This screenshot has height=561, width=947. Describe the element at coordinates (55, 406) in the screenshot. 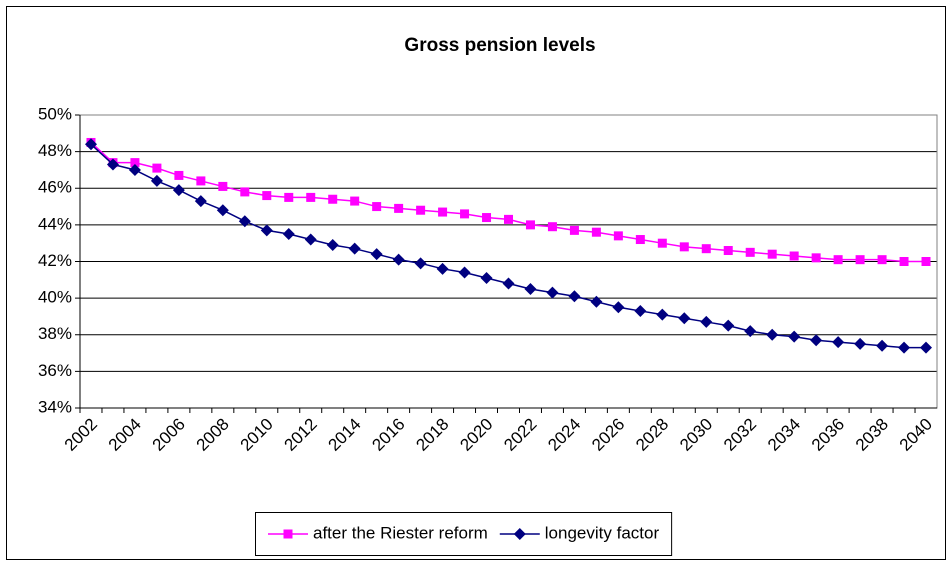

I see `y-tick-label: 34%` at that location.